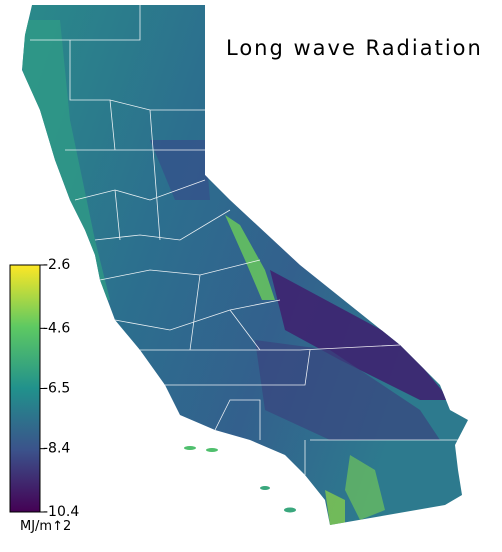  What do you see at coordinates (56, 449) in the screenshot?
I see `colorbar-tick-label: -8.4` at bounding box center [56, 449].